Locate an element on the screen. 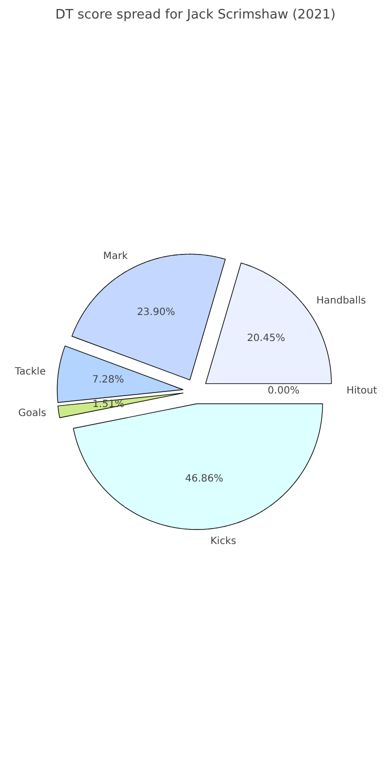  chart-title: DT score spread for Jack Scrimshaw (2021) is located at coordinates (195, 15).